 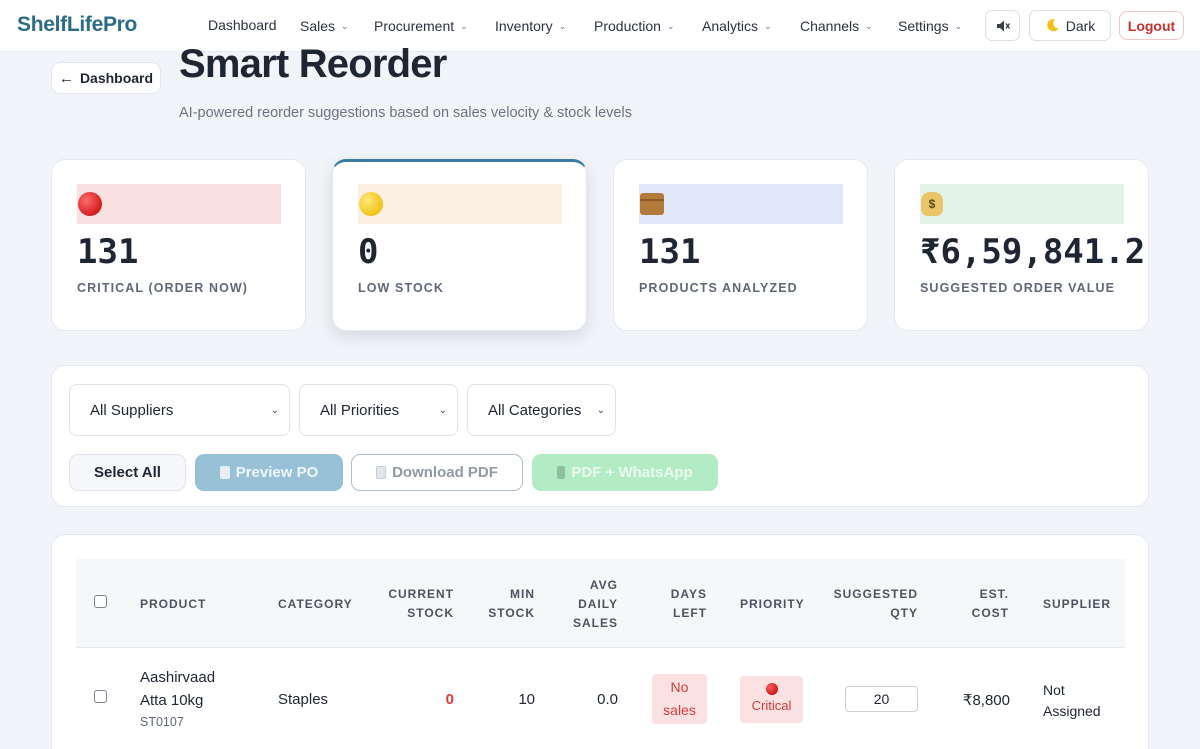 I want to click on days-left-line2: sales, so click(x=679, y=710).